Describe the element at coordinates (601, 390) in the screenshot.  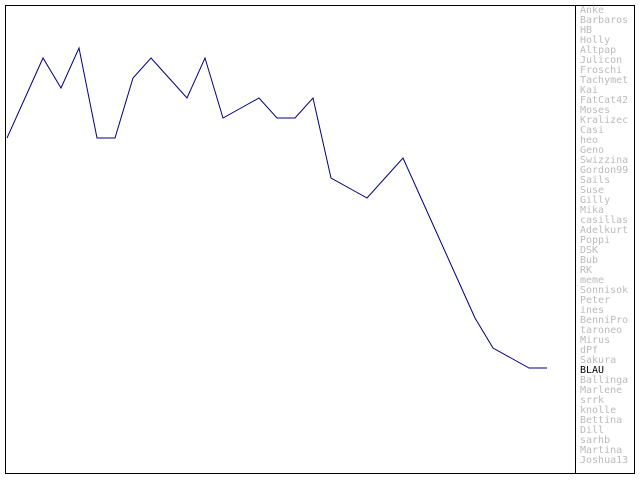
I see `rank-label: Marlene` at that location.